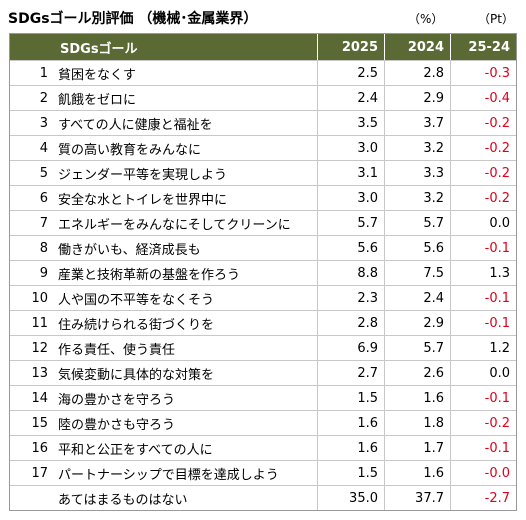 This screenshot has width=526, height=520. What do you see at coordinates (350, 498) in the screenshot?
I see `value-cell: 35.0` at bounding box center [350, 498].